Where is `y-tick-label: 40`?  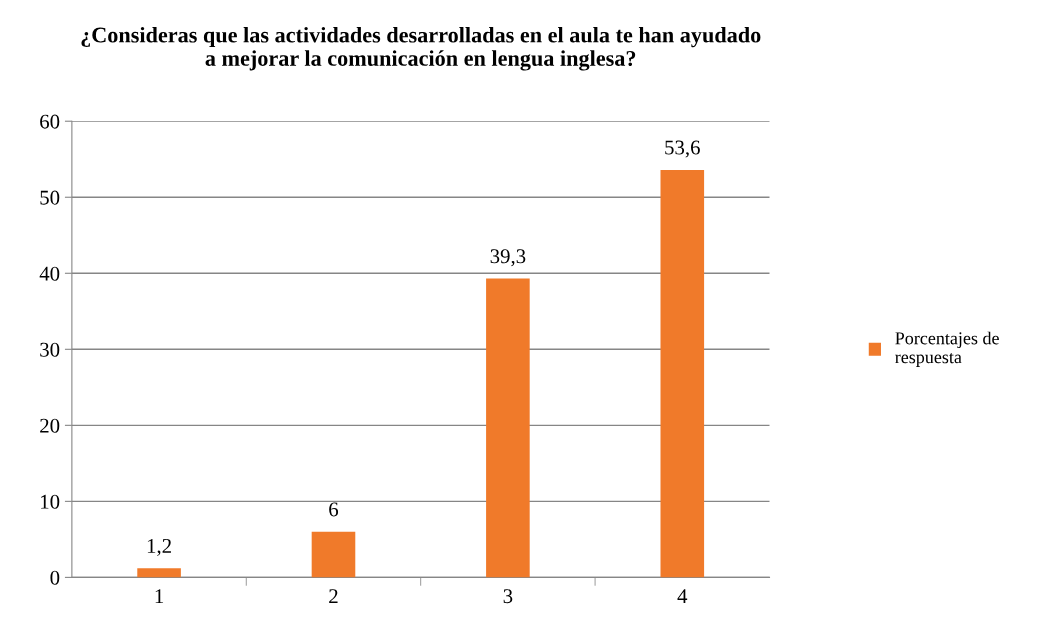
y-tick-label: 40 is located at coordinates (49, 273).